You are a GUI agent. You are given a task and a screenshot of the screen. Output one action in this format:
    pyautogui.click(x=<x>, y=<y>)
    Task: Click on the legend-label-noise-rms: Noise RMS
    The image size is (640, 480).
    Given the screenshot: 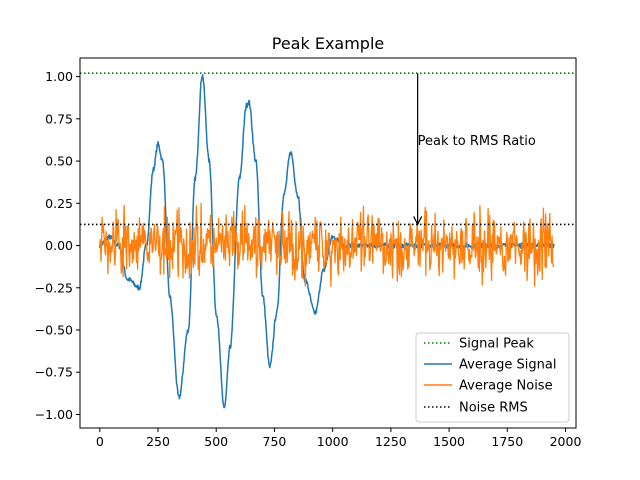 What is the action you would take?
    pyautogui.click(x=493, y=408)
    